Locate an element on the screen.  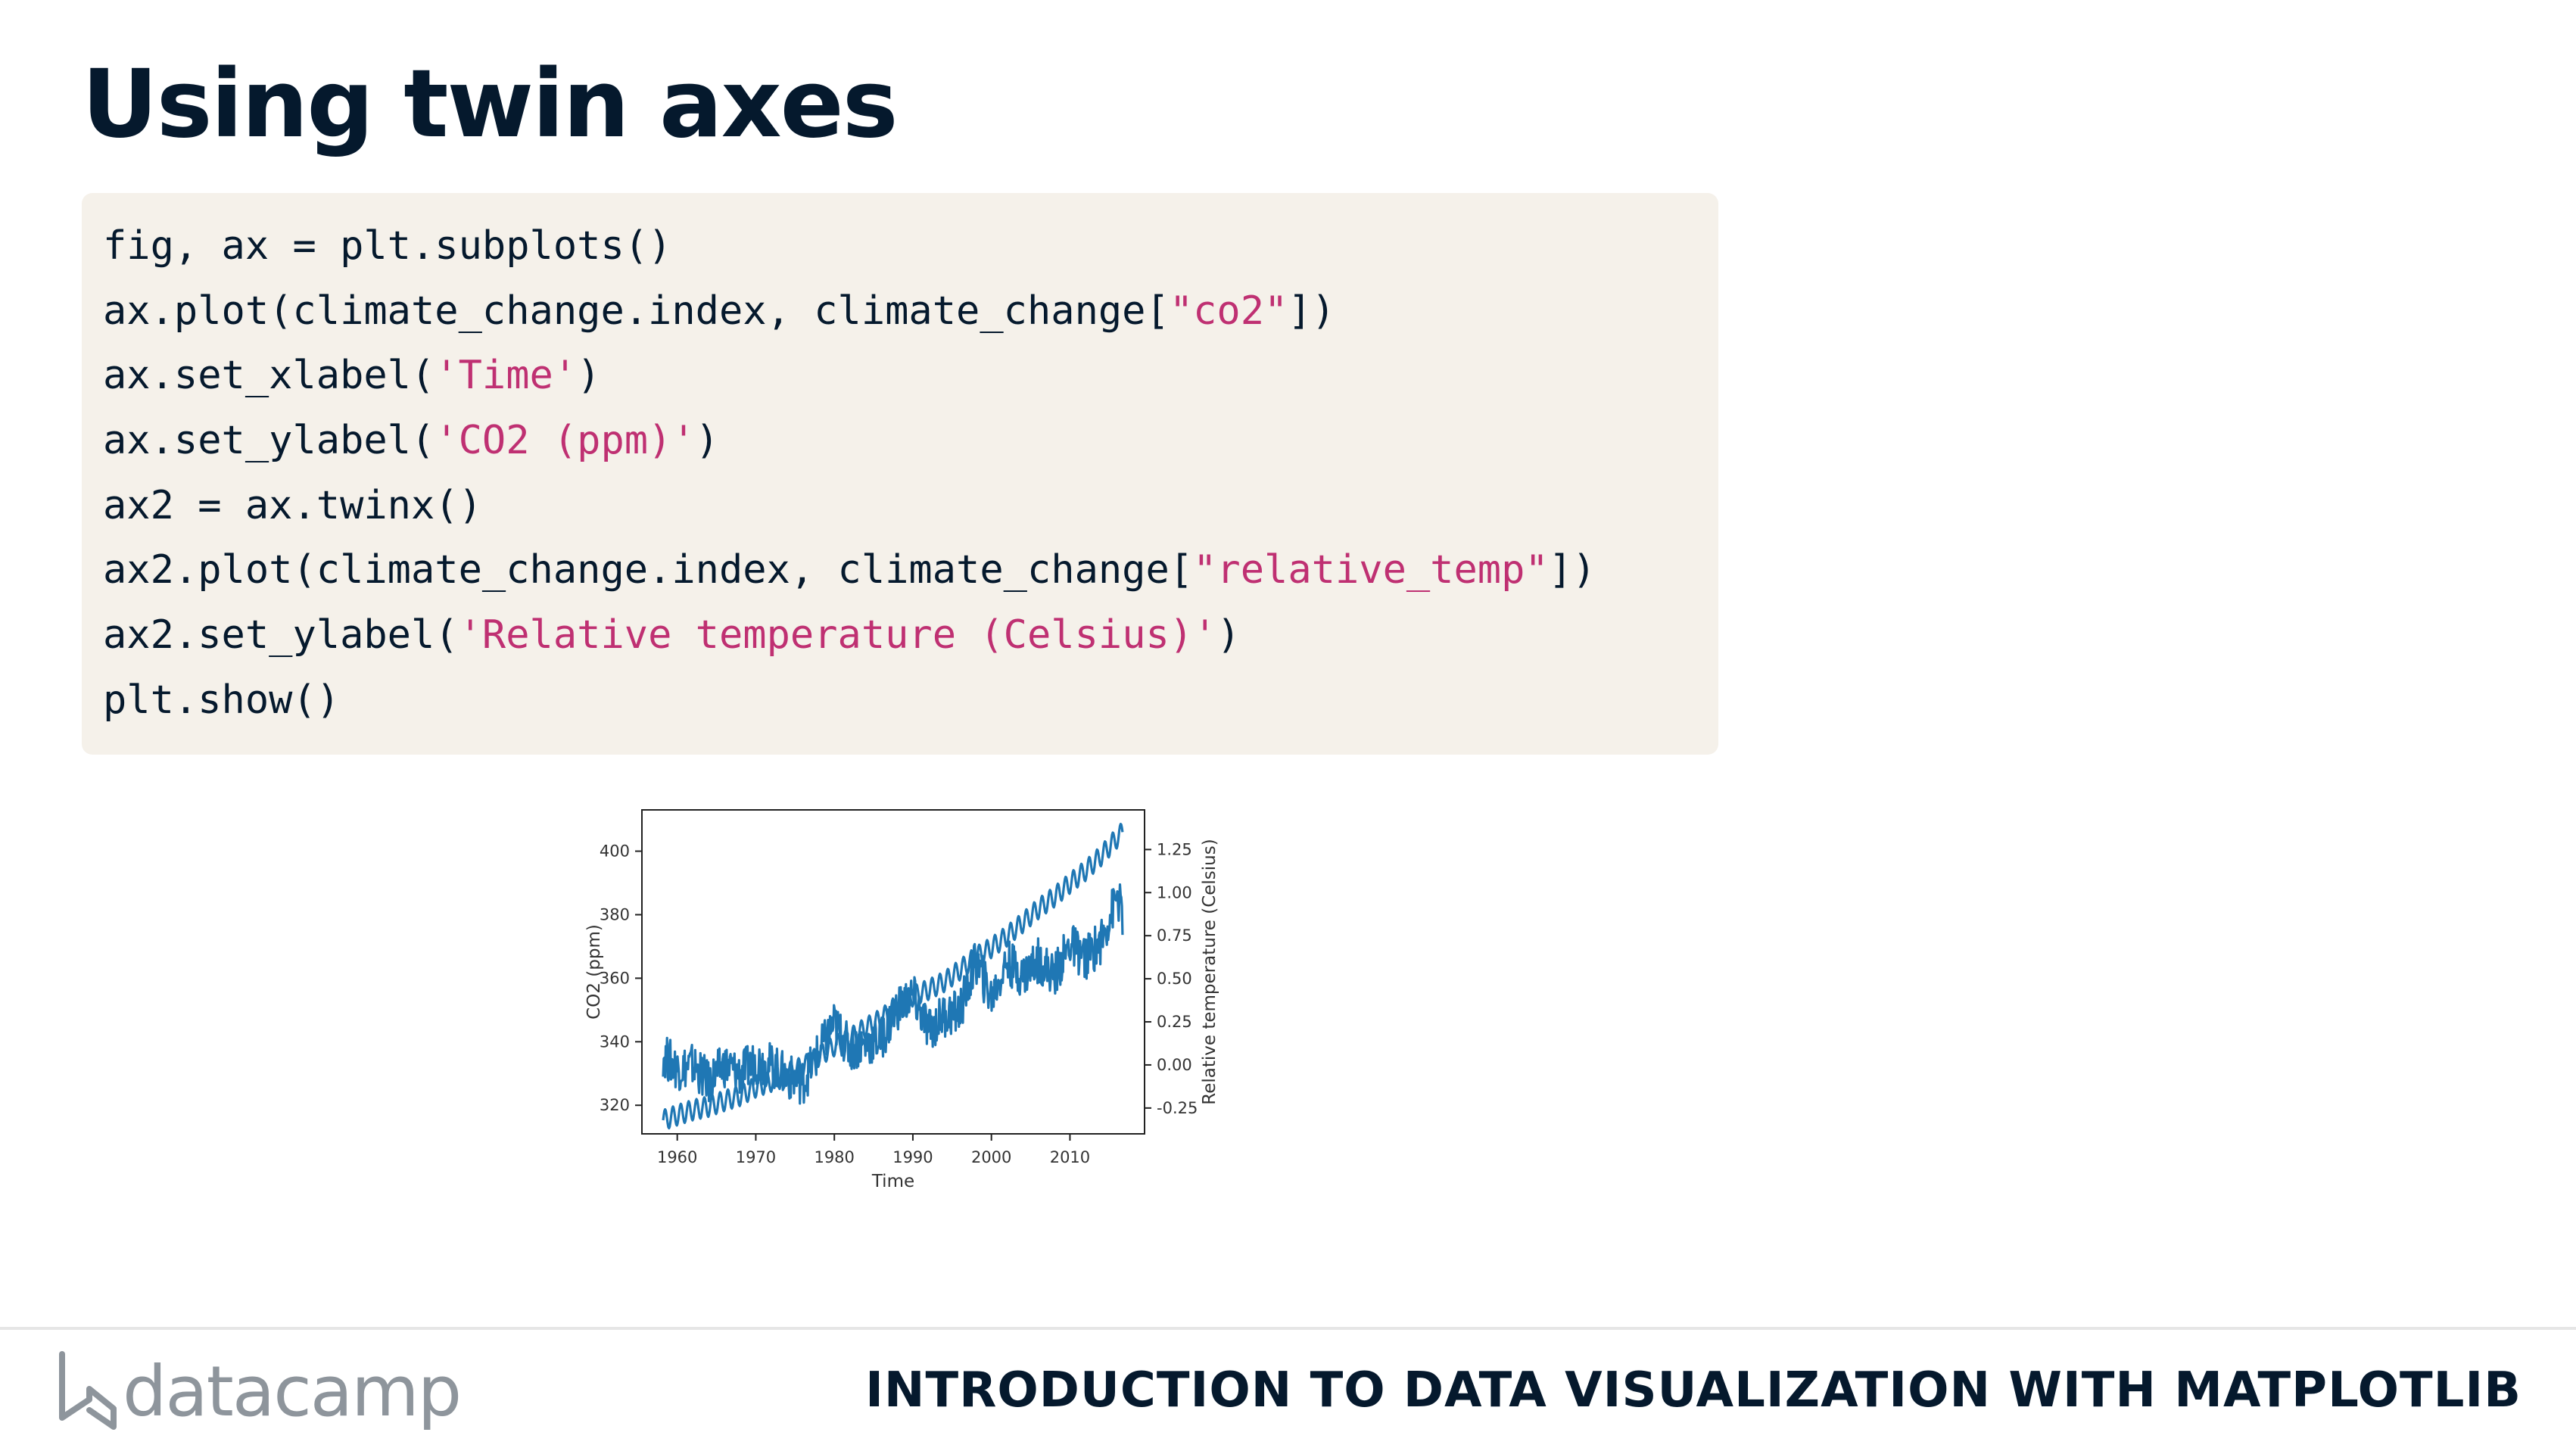
brand-name: datacamp is located at coordinates (292, 1392).